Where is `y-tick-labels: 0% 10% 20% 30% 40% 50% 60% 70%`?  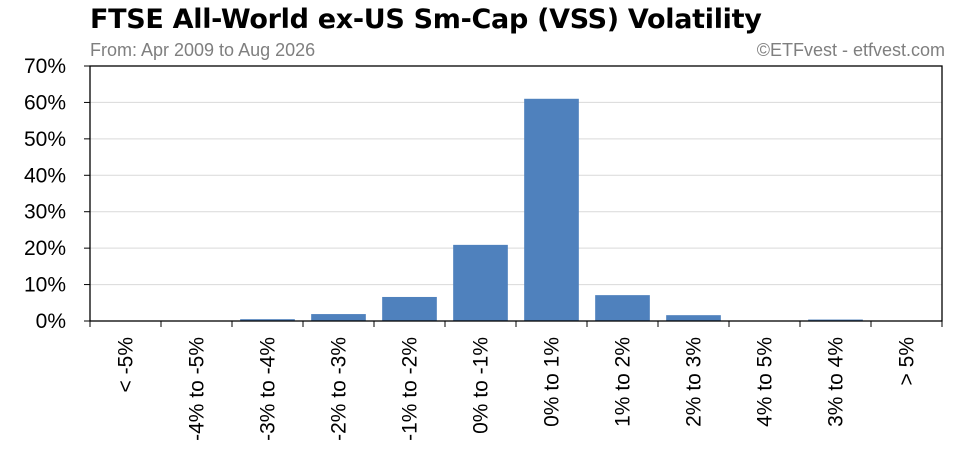
y-tick-labels: 0% 10% 20% 30% 40% 50% 60% 70% is located at coordinates (45, 194).